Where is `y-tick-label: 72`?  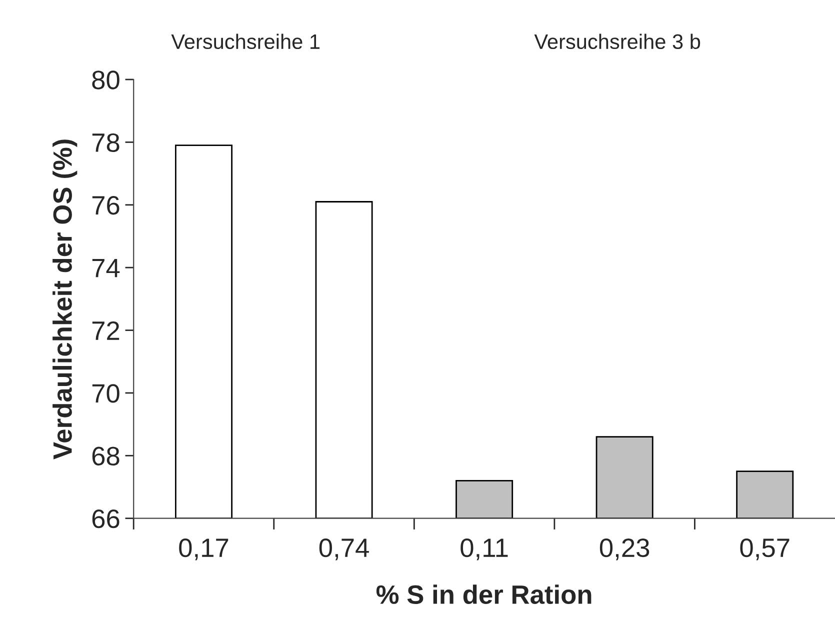 y-tick-label: 72 is located at coordinates (106, 330).